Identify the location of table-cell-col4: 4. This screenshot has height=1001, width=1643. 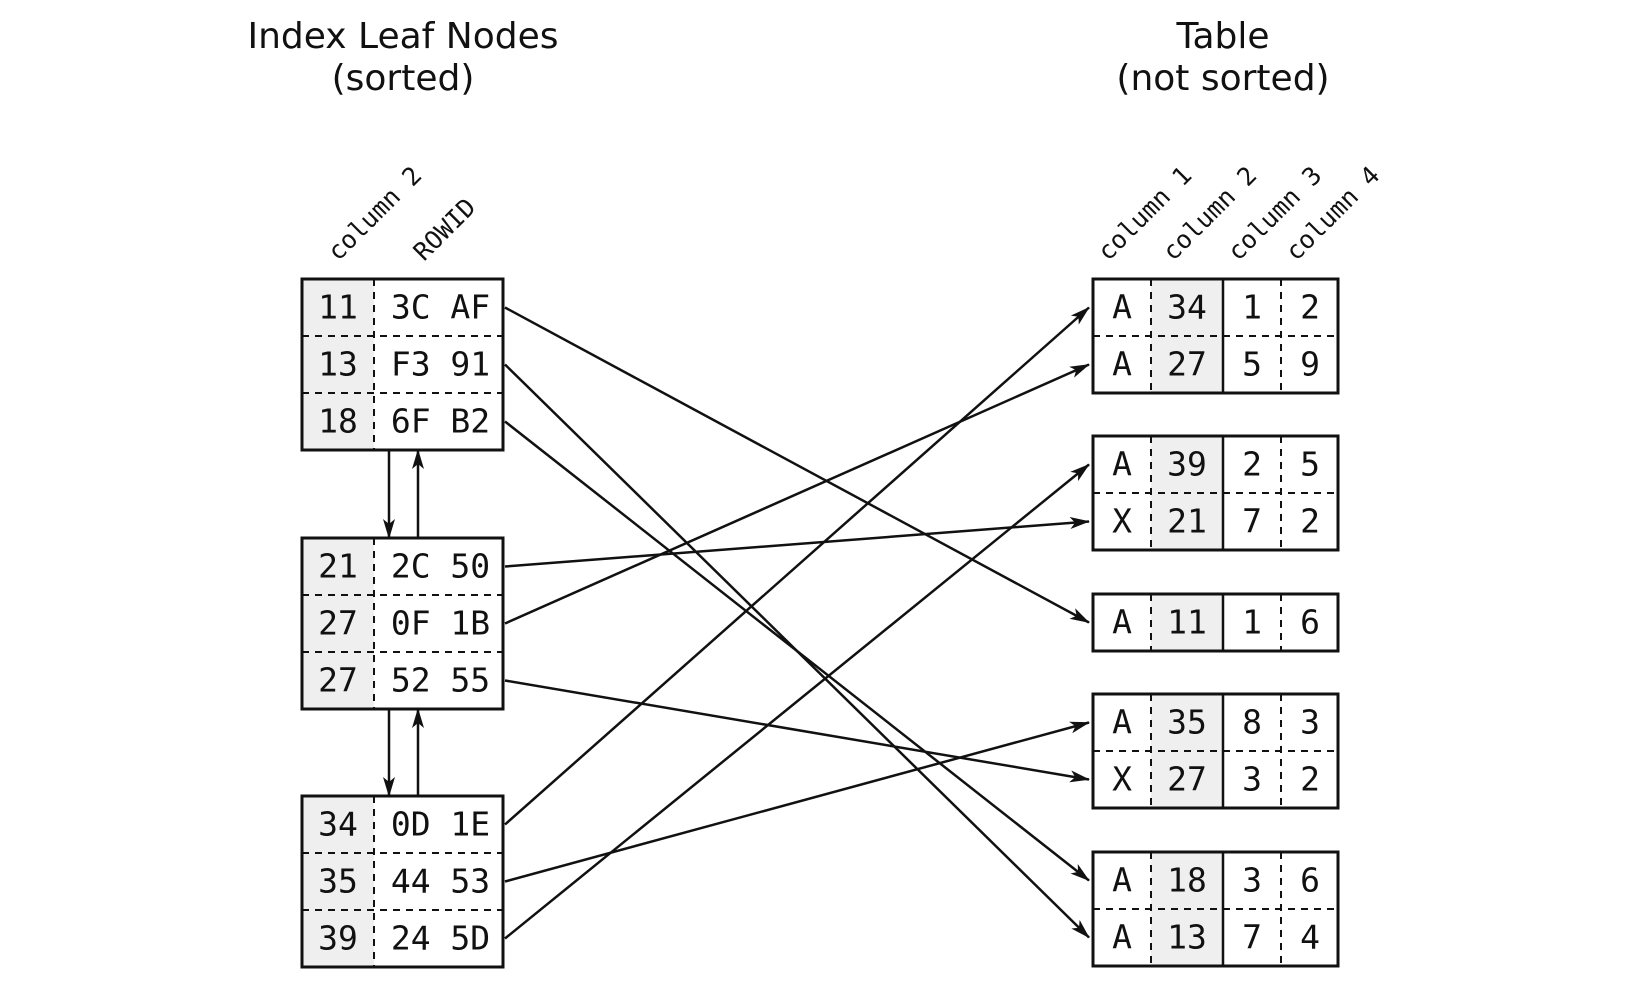
(1310, 937).